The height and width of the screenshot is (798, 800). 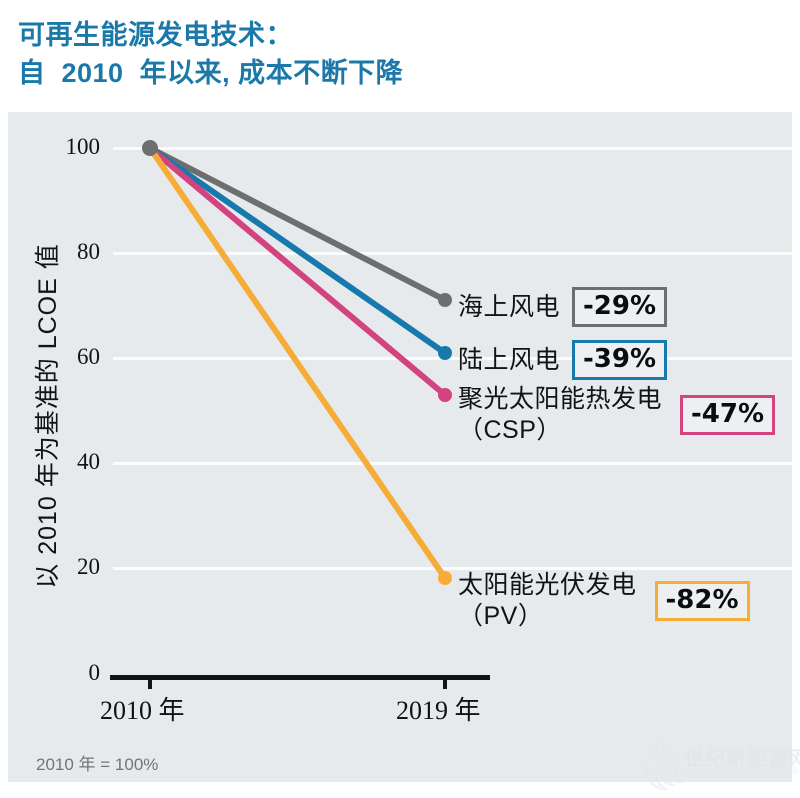 What do you see at coordinates (142, 710) in the screenshot?
I see `xtick-label-2010: 2010 年` at bounding box center [142, 710].